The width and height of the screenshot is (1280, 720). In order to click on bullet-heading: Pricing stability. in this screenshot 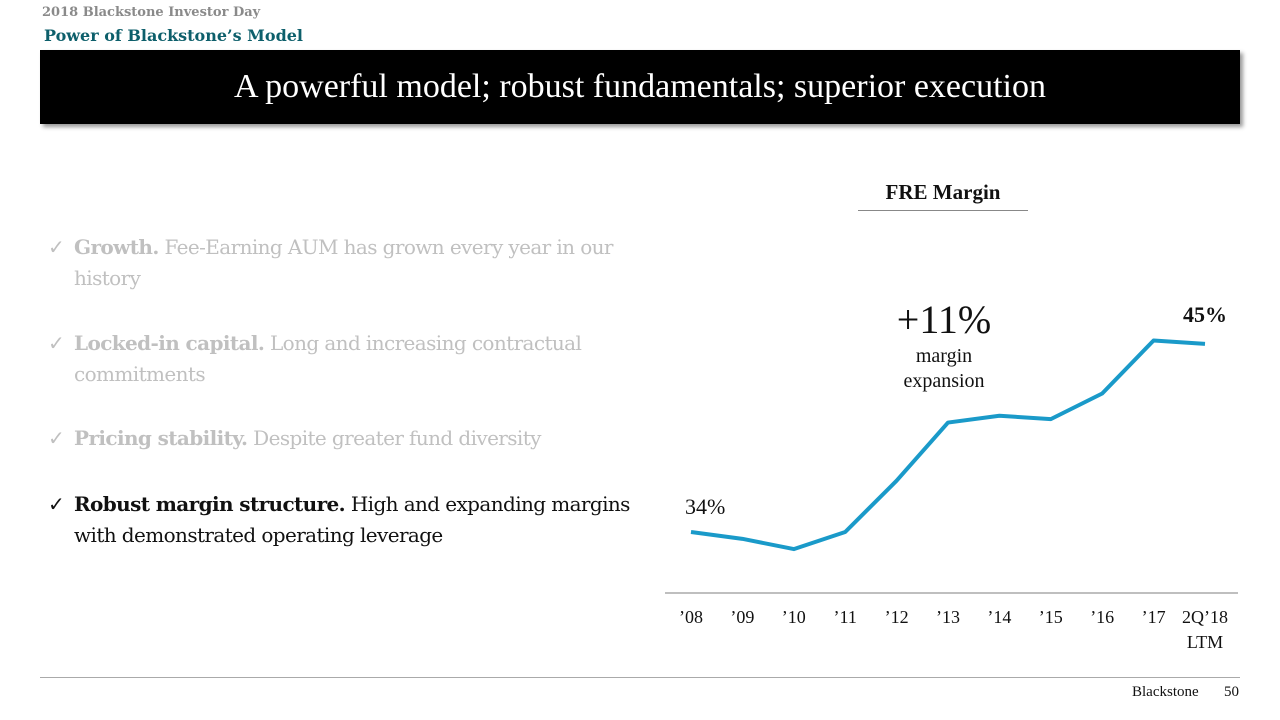, I will do `click(161, 438)`.